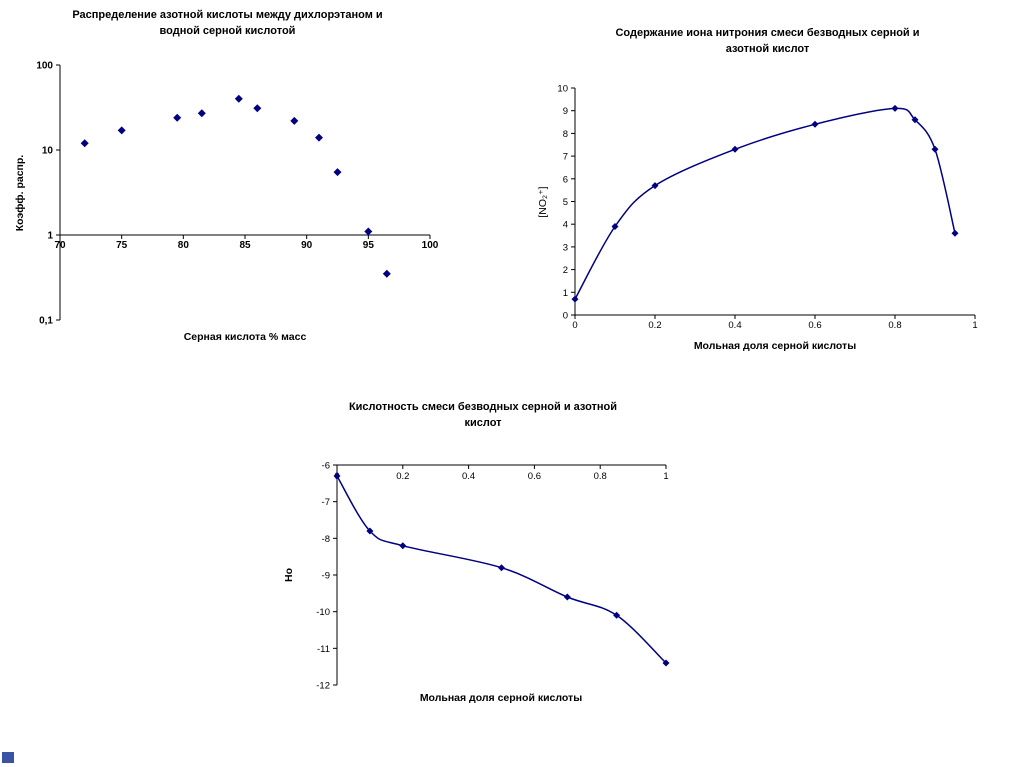 The width and height of the screenshot is (1024, 767). Describe the element at coordinates (326, 576) in the screenshot. I see `y-tick-label: -9` at that location.